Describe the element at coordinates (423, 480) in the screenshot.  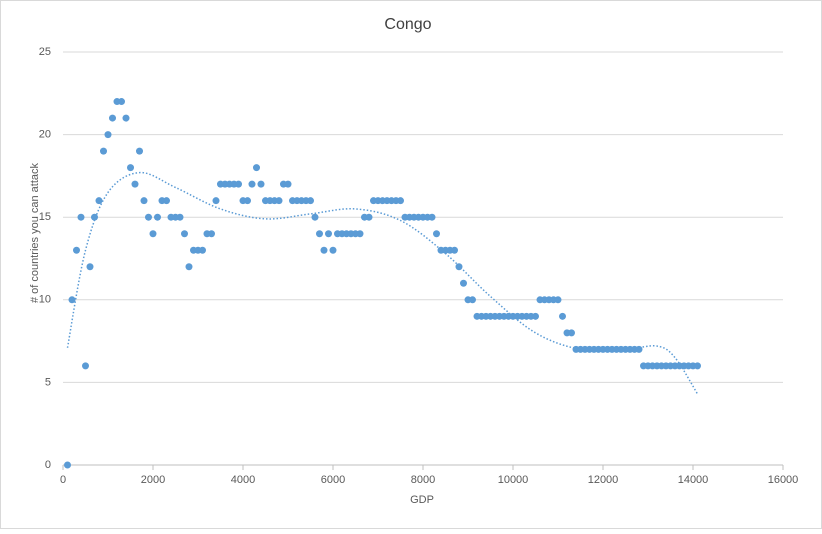
I see `x-tick-label: 8000` at that location.